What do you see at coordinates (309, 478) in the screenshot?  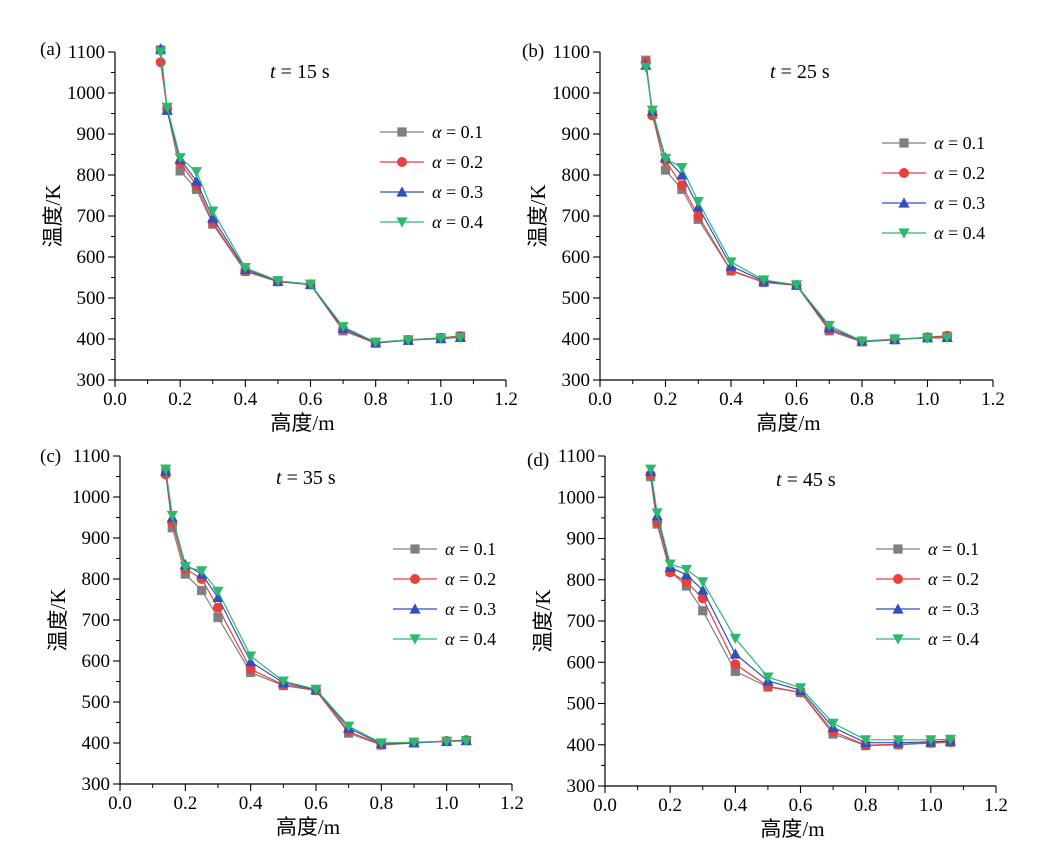 I see `time-value: = 35 s` at bounding box center [309, 478].